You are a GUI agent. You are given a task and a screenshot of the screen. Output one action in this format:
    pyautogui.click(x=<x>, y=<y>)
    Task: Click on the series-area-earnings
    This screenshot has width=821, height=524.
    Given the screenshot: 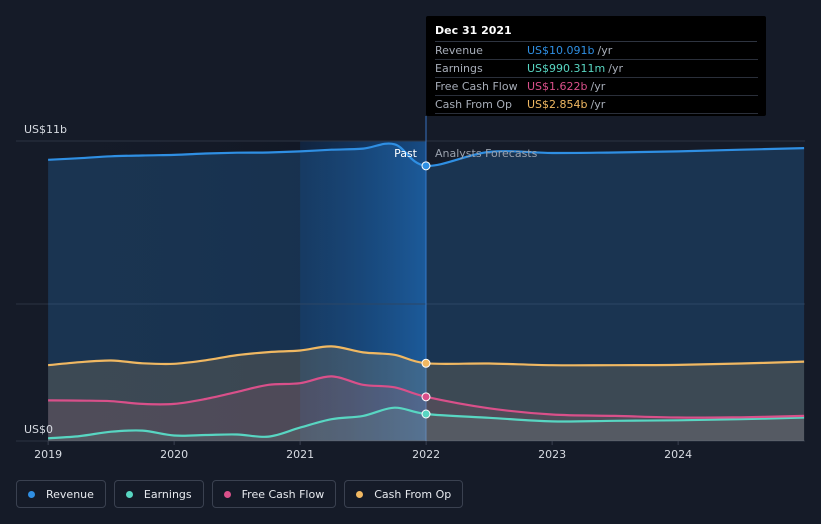 What is the action you would take?
    pyautogui.click(x=426, y=424)
    